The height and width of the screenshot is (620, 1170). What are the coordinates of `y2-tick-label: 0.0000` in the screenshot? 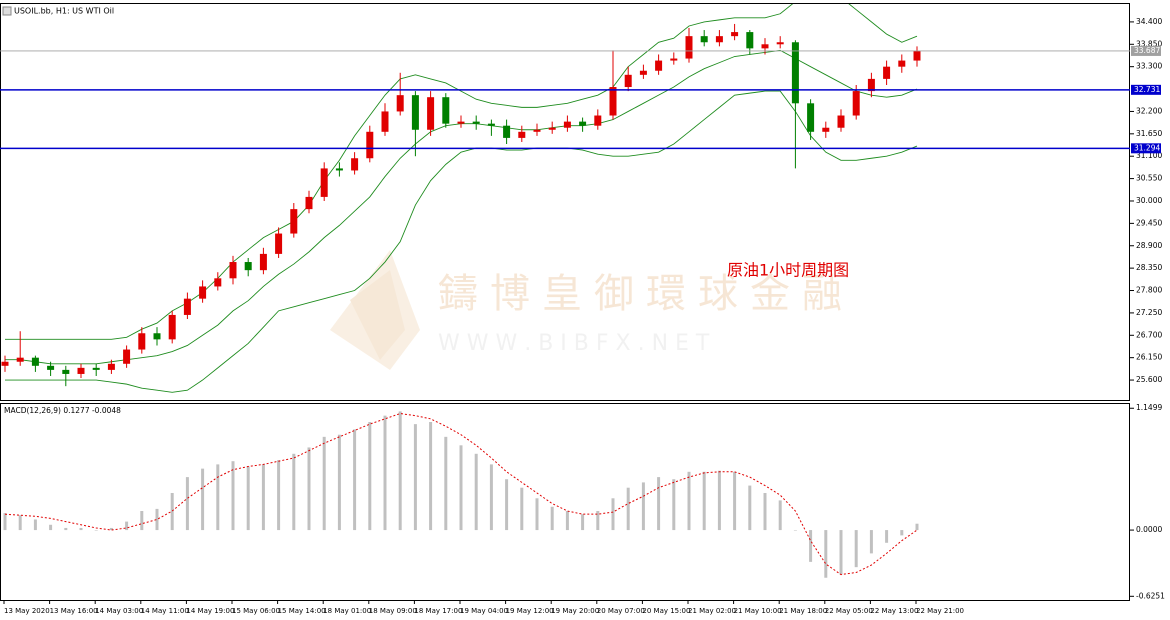 It's located at (1149, 529).